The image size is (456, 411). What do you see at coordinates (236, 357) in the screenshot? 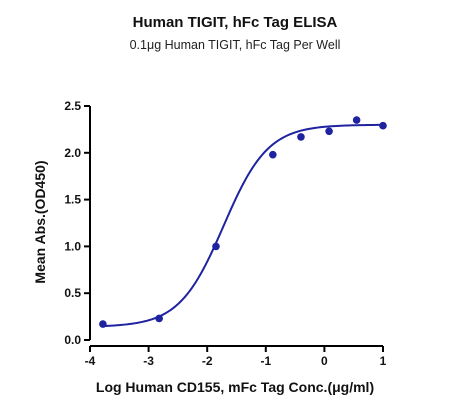
I see `x-axis-ticks: -4 -3 -2 -1 0 1` at bounding box center [236, 357].